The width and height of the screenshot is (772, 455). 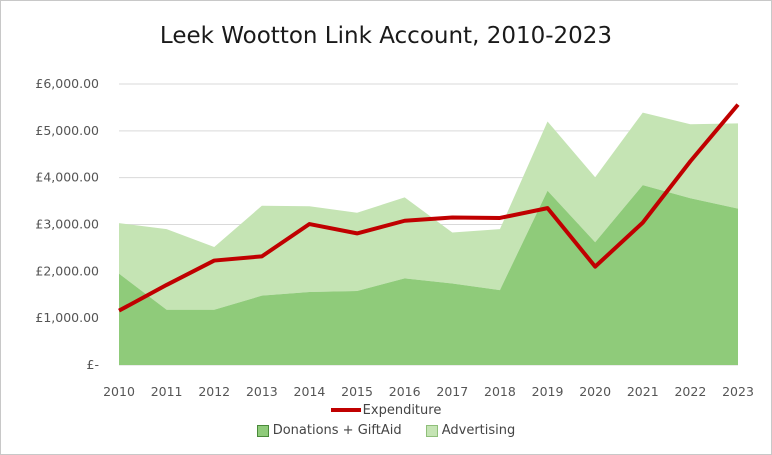 What do you see at coordinates (386, 36) in the screenshot?
I see `chart-title: Leek Wootton Link Account, 2010-2023` at bounding box center [386, 36].